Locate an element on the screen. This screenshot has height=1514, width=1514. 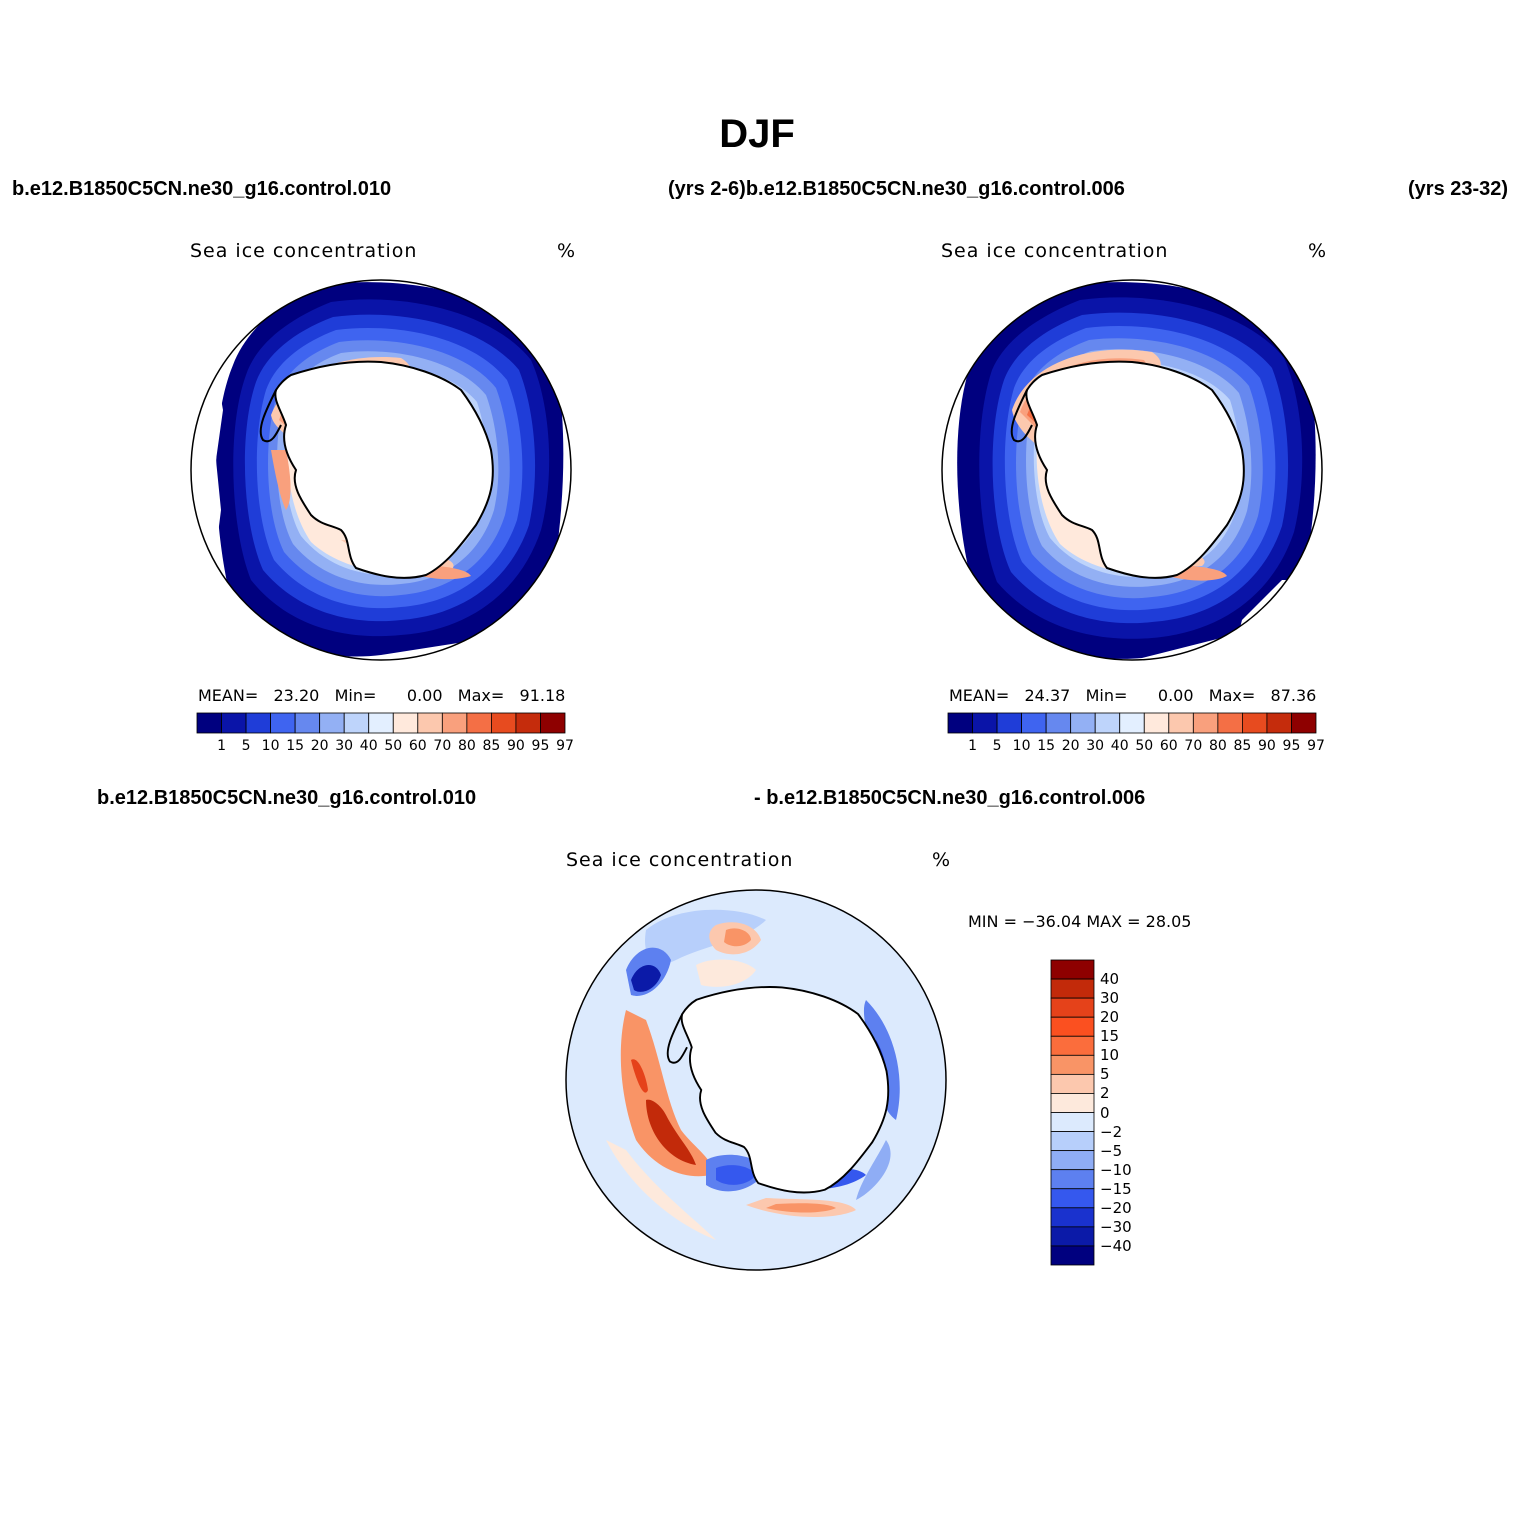
colorbar1-tick-label: 97 is located at coordinates (565, 746).